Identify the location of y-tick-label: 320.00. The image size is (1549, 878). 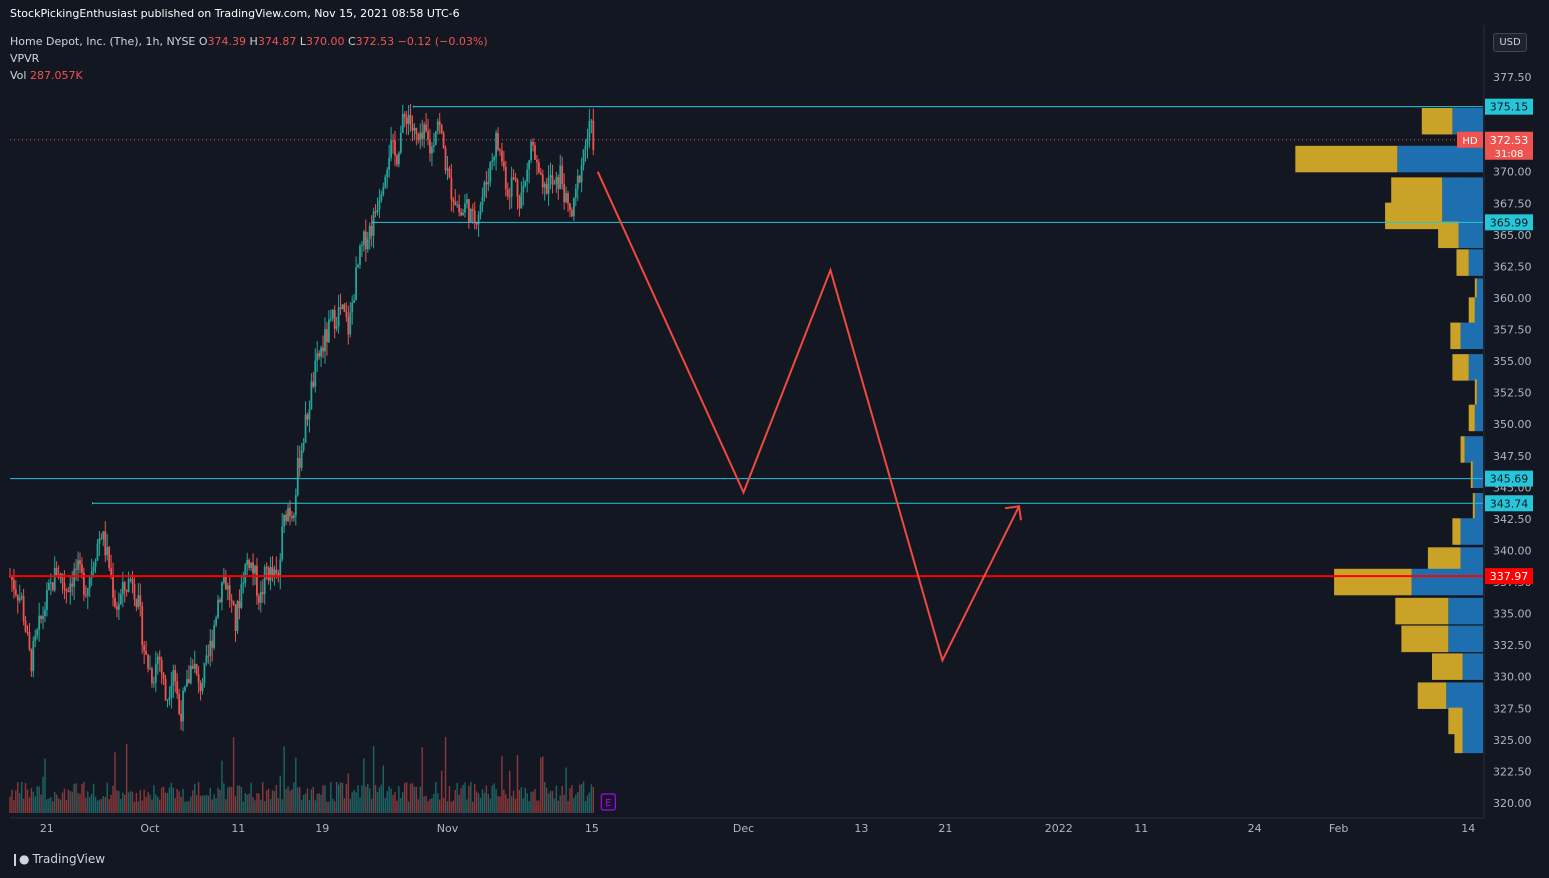
(1512, 803).